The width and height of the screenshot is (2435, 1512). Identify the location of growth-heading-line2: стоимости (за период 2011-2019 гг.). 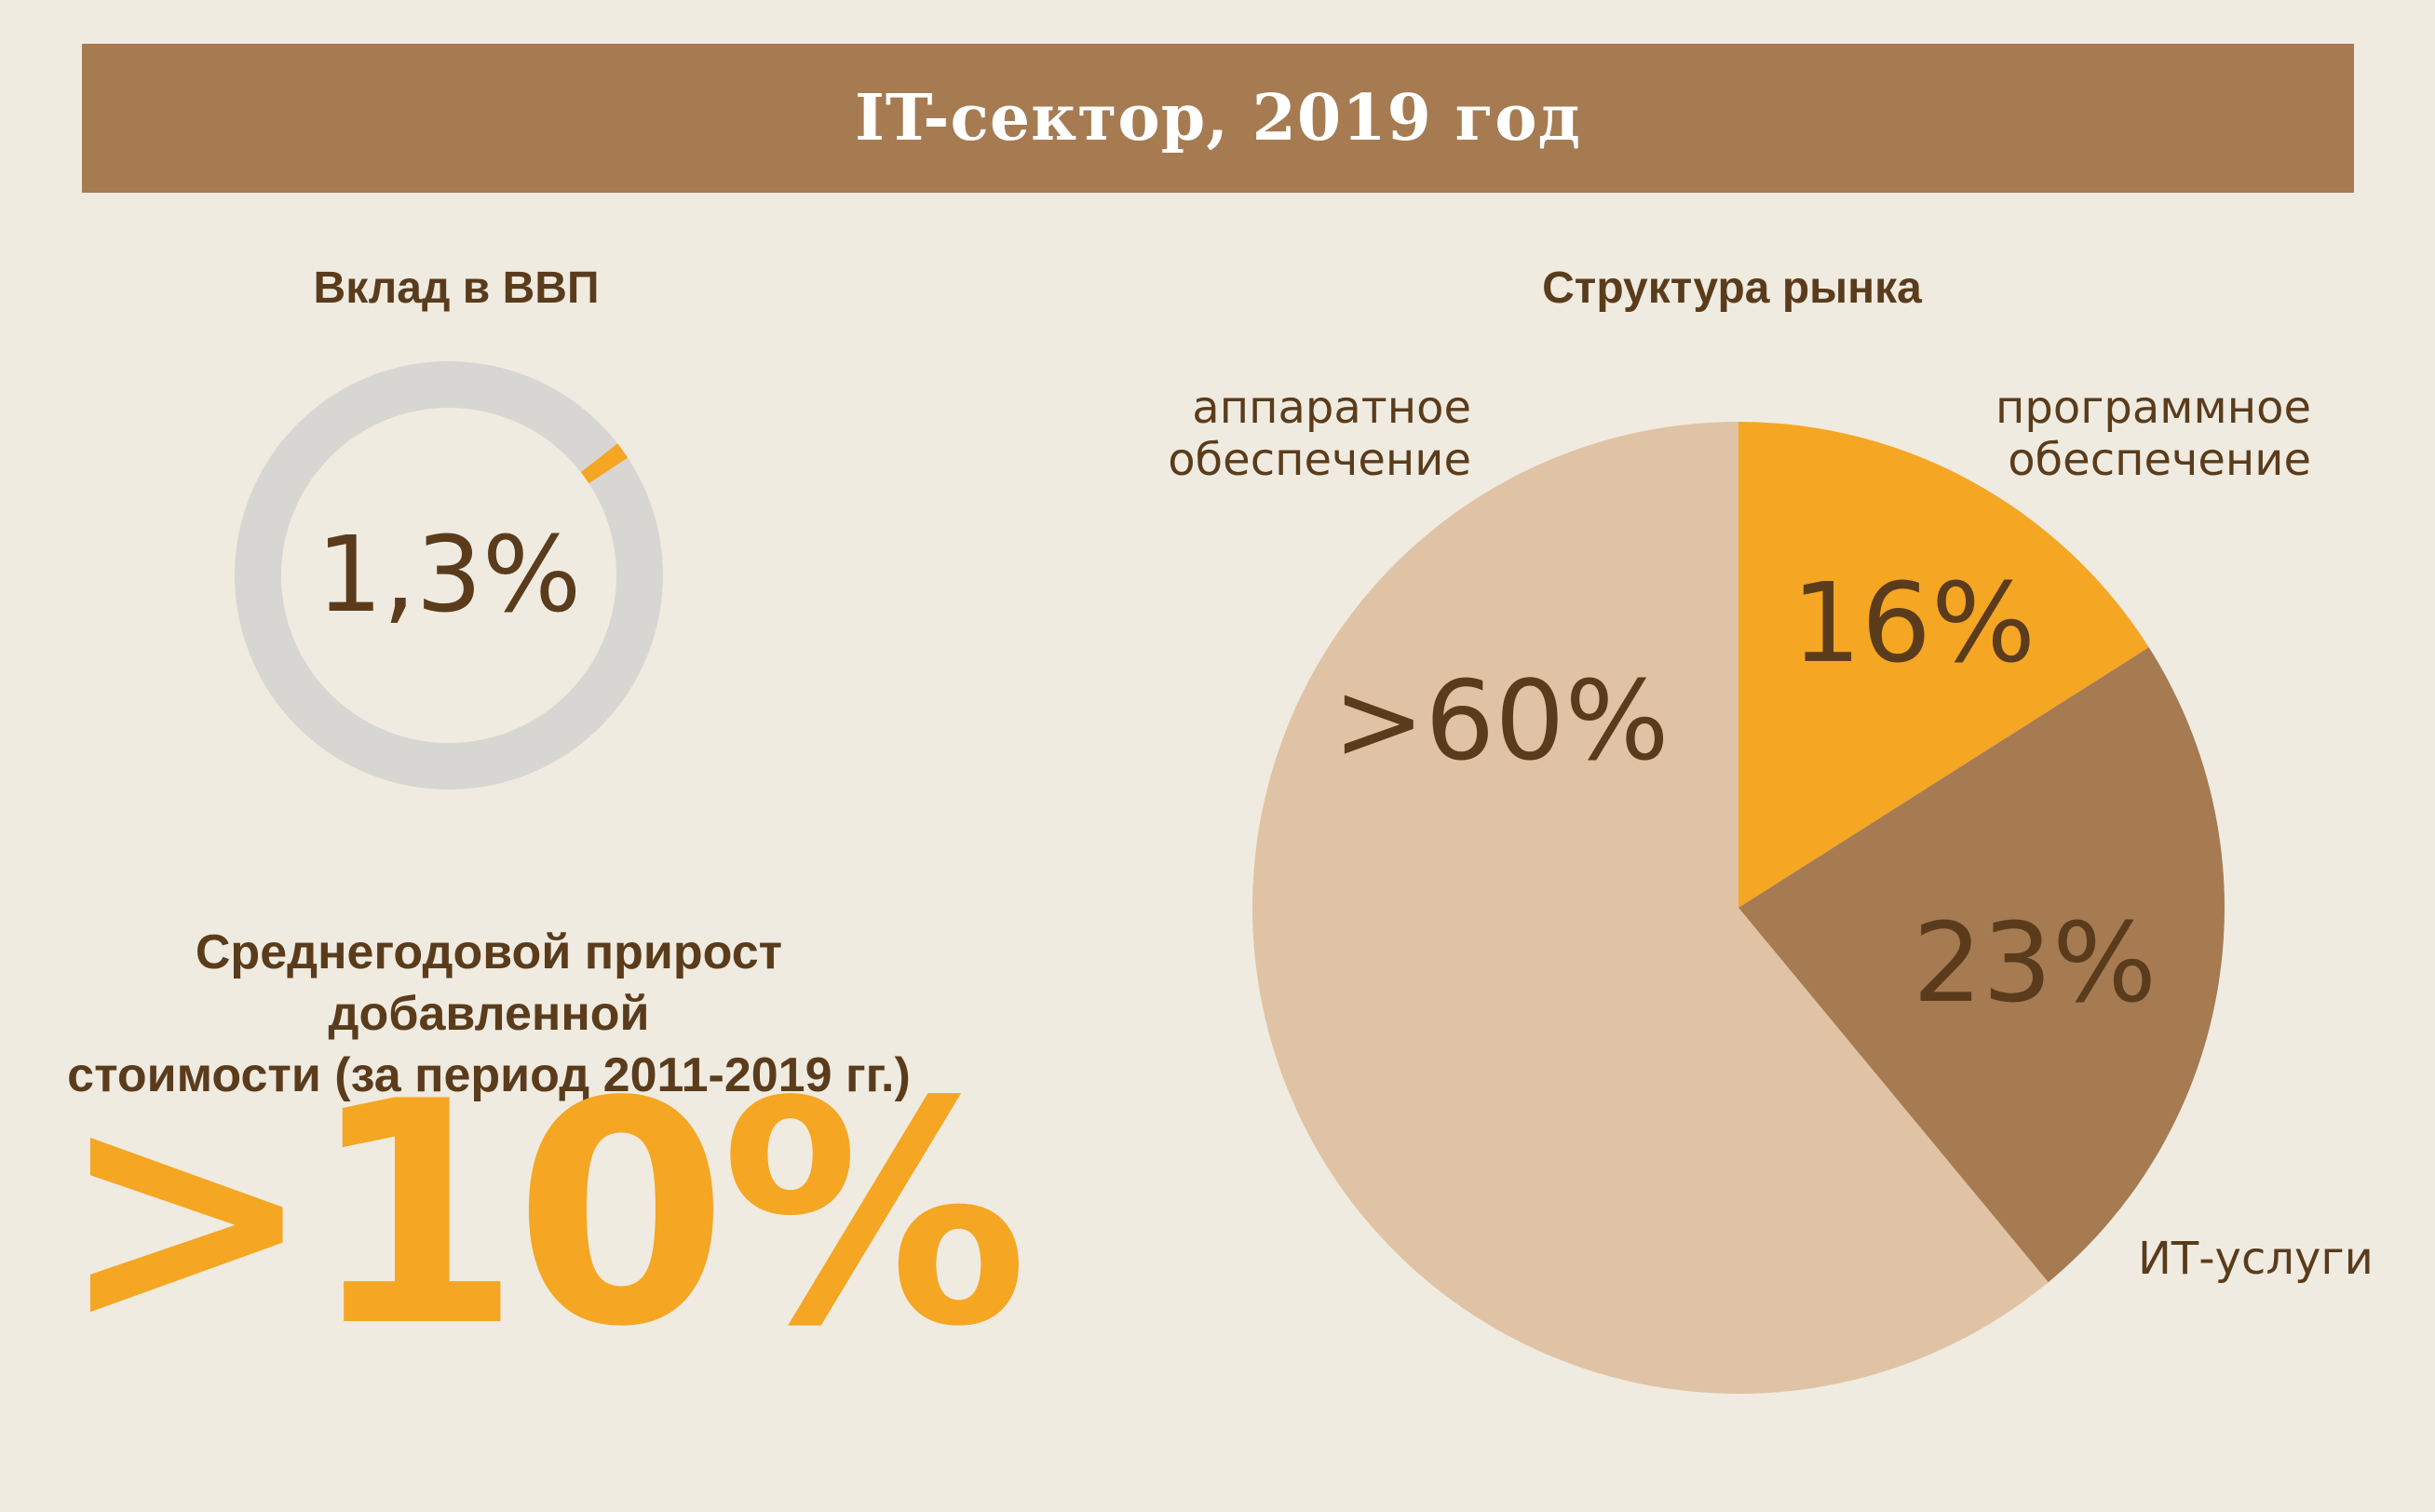
(489, 1075).